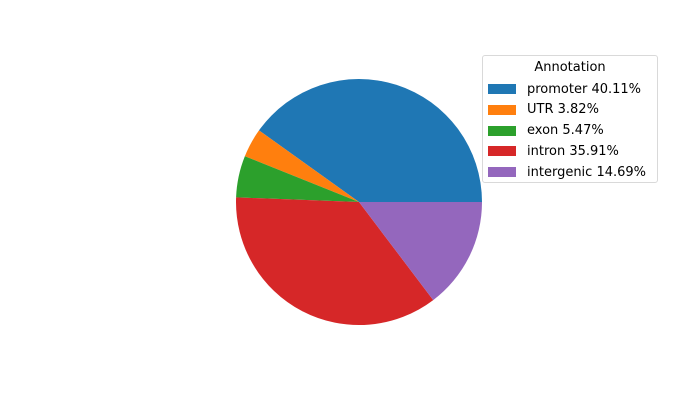 The width and height of the screenshot is (700, 400). What do you see at coordinates (370, 140) in the screenshot?
I see `pie-slice-promoter` at bounding box center [370, 140].